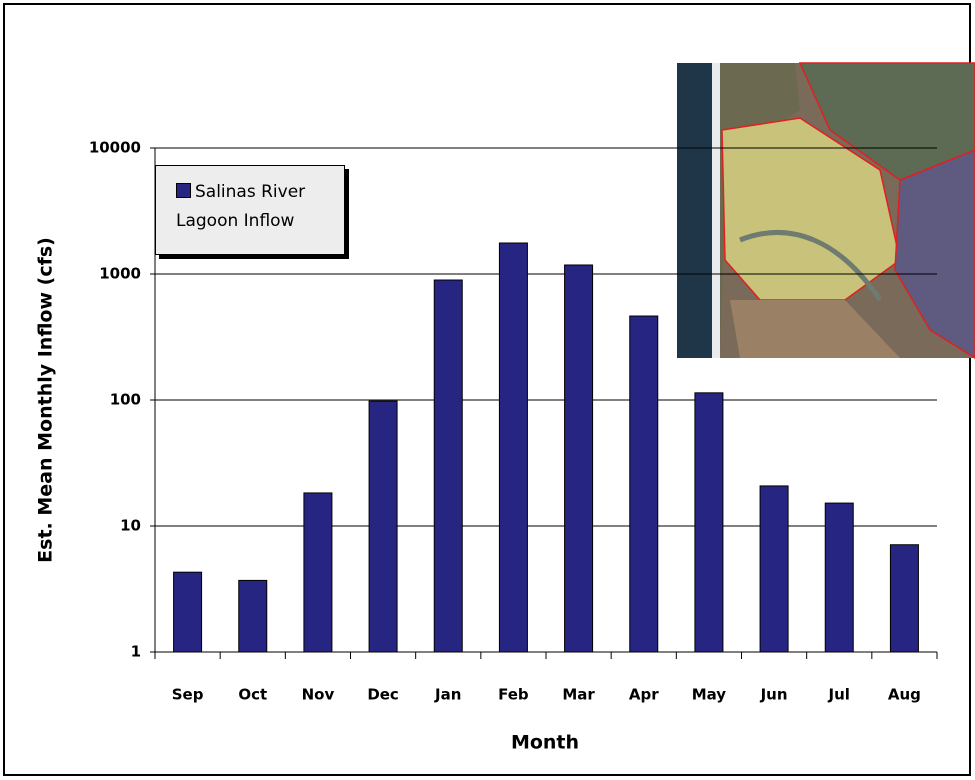 The height and width of the screenshot is (780, 975). I want to click on x-tick-label: Oct, so click(252, 695).